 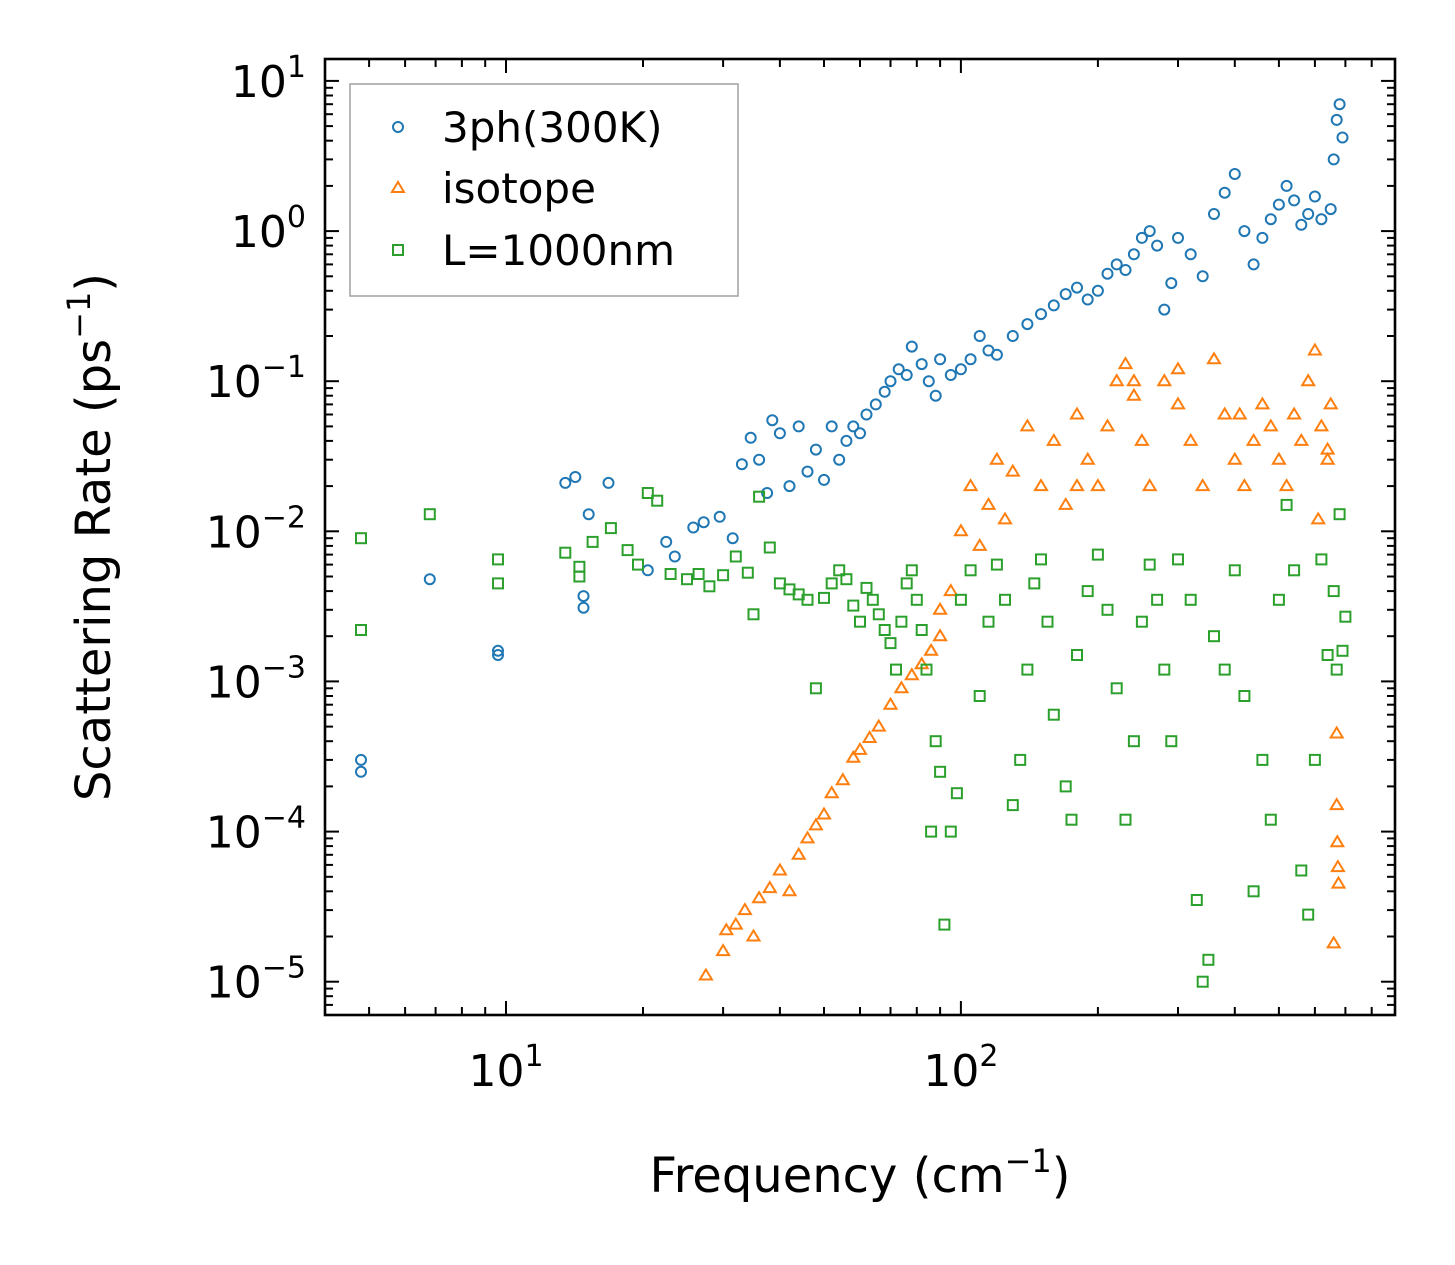 What do you see at coordinates (94, 282) in the screenshot?
I see `y-axis-label-end: )` at bounding box center [94, 282].